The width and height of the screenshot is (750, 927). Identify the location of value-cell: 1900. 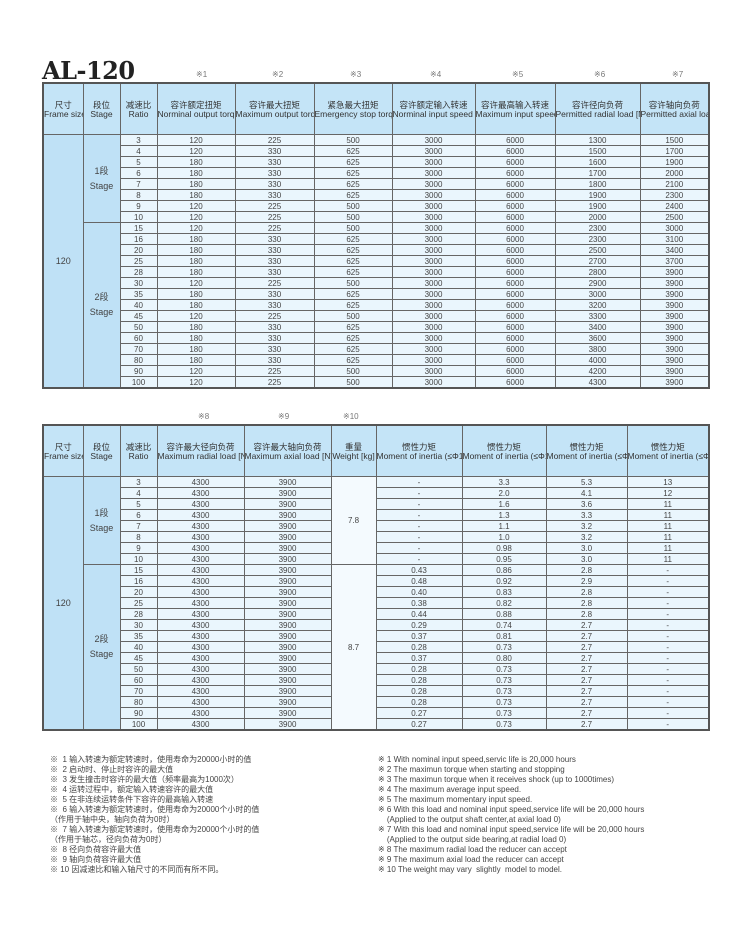
(597, 195).